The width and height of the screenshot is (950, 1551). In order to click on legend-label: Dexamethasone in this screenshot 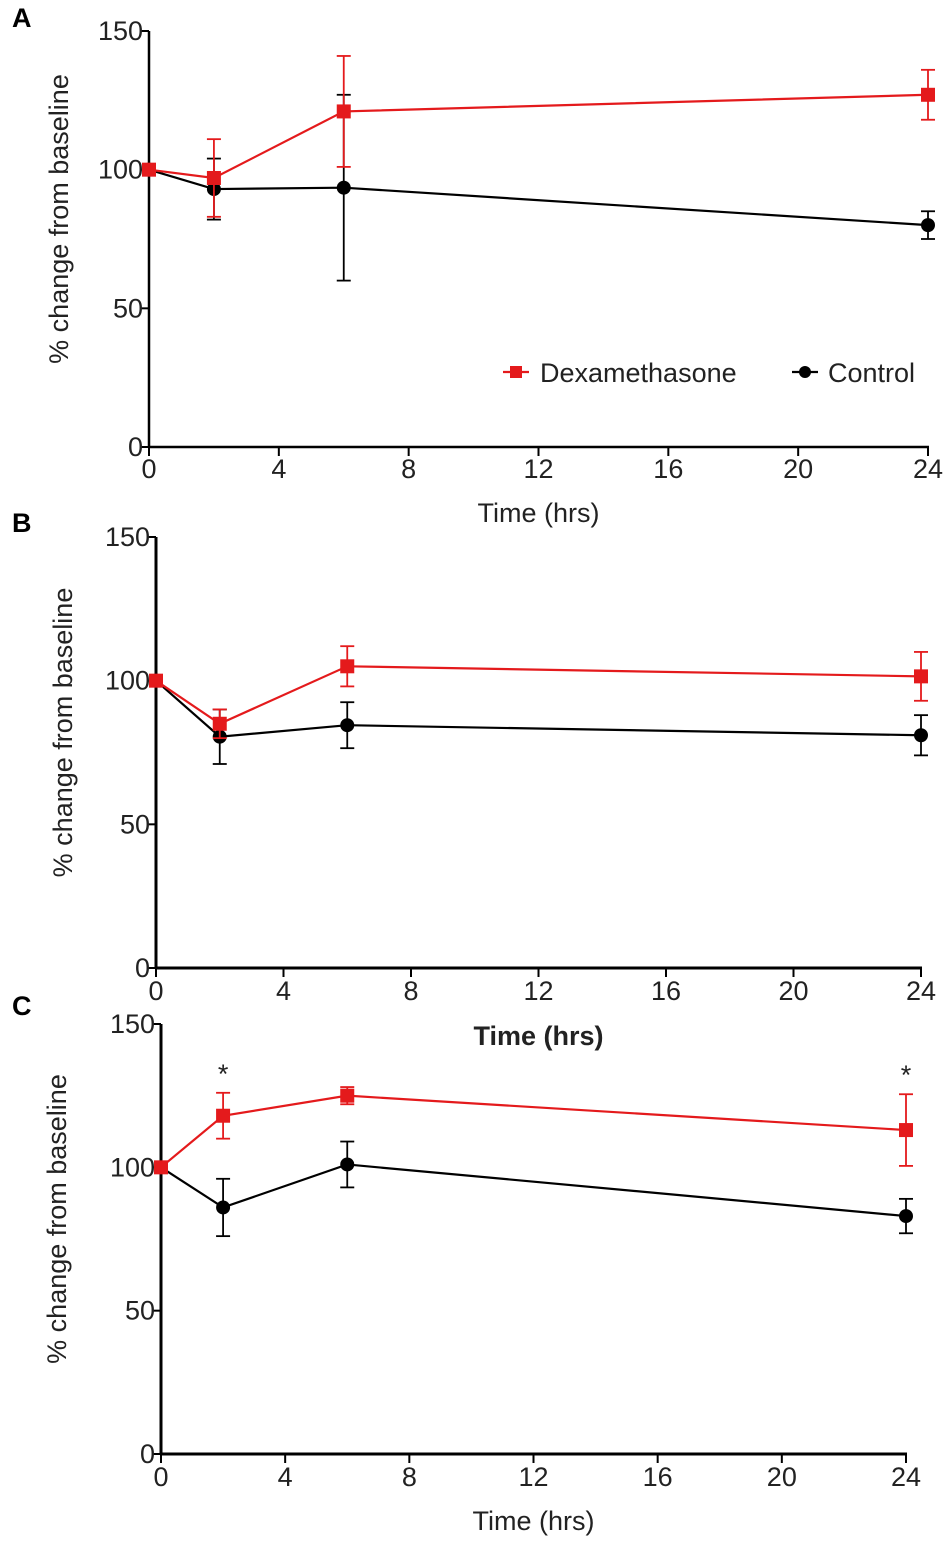, I will do `click(638, 373)`.